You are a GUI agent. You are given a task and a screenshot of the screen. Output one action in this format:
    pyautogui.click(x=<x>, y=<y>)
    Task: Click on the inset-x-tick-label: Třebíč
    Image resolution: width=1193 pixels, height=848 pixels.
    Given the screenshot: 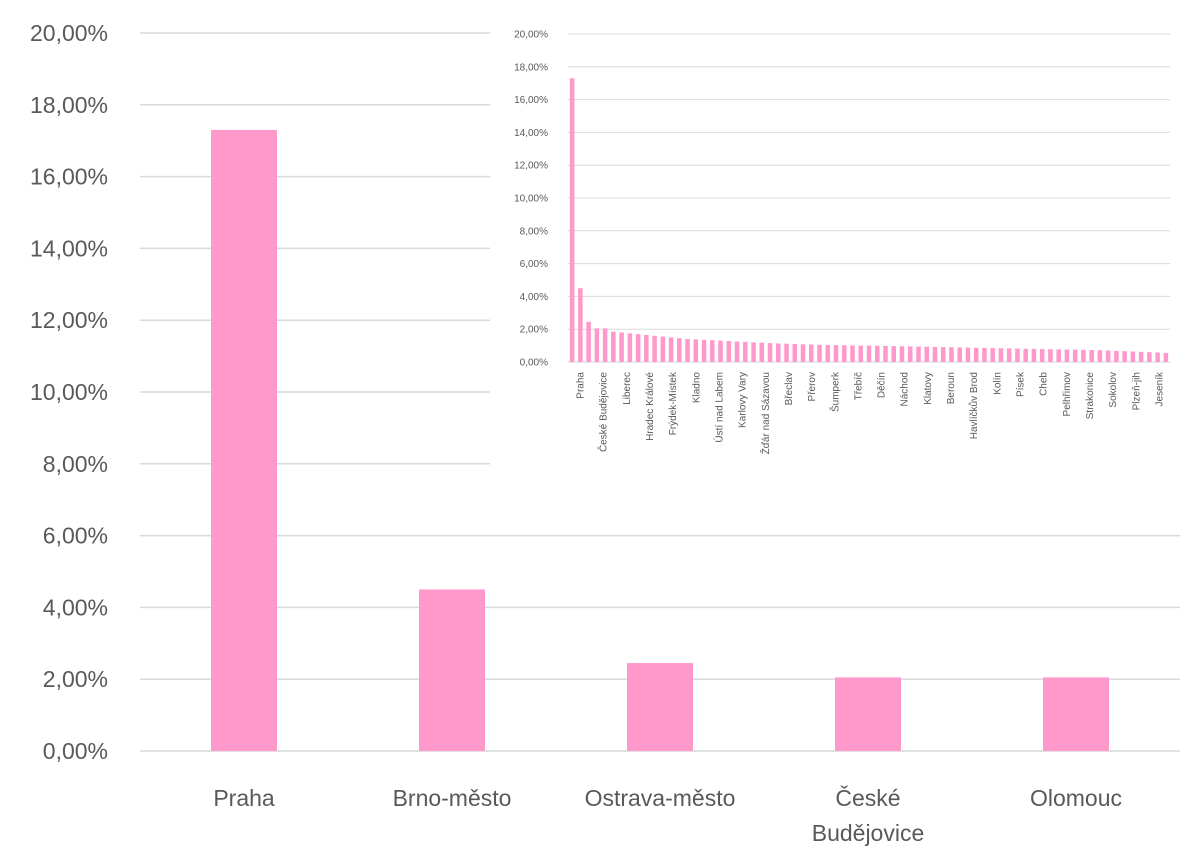 What is the action you would take?
    pyautogui.click(x=858, y=386)
    